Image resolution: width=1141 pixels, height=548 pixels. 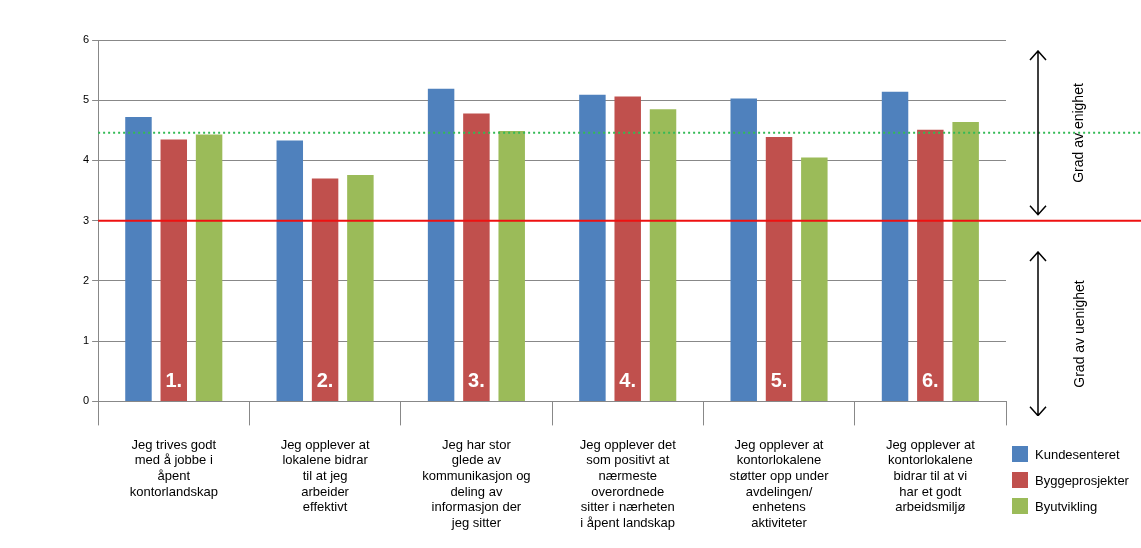 What do you see at coordinates (1082, 480) in the screenshot?
I see `legend-label: Byggeprosjekter` at bounding box center [1082, 480].